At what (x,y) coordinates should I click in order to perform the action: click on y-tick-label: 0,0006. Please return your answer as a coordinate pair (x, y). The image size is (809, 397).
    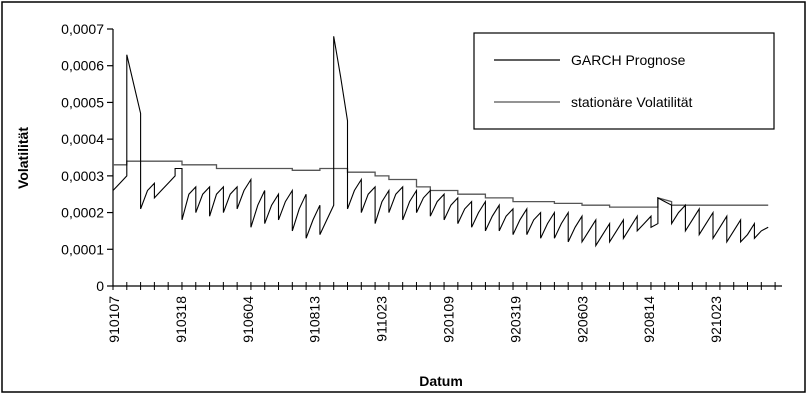
    Looking at the image, I should click on (82, 66).